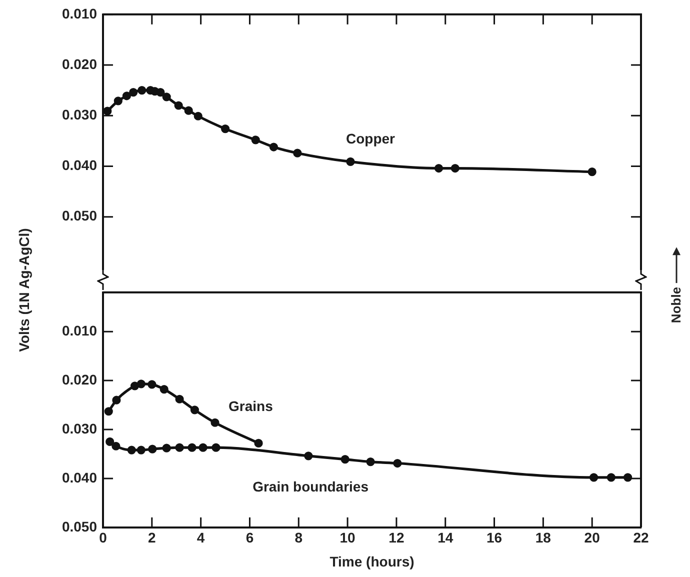 The height and width of the screenshot is (577, 690). What do you see at coordinates (592, 538) in the screenshot?
I see `x-tick-label: 20` at bounding box center [592, 538].